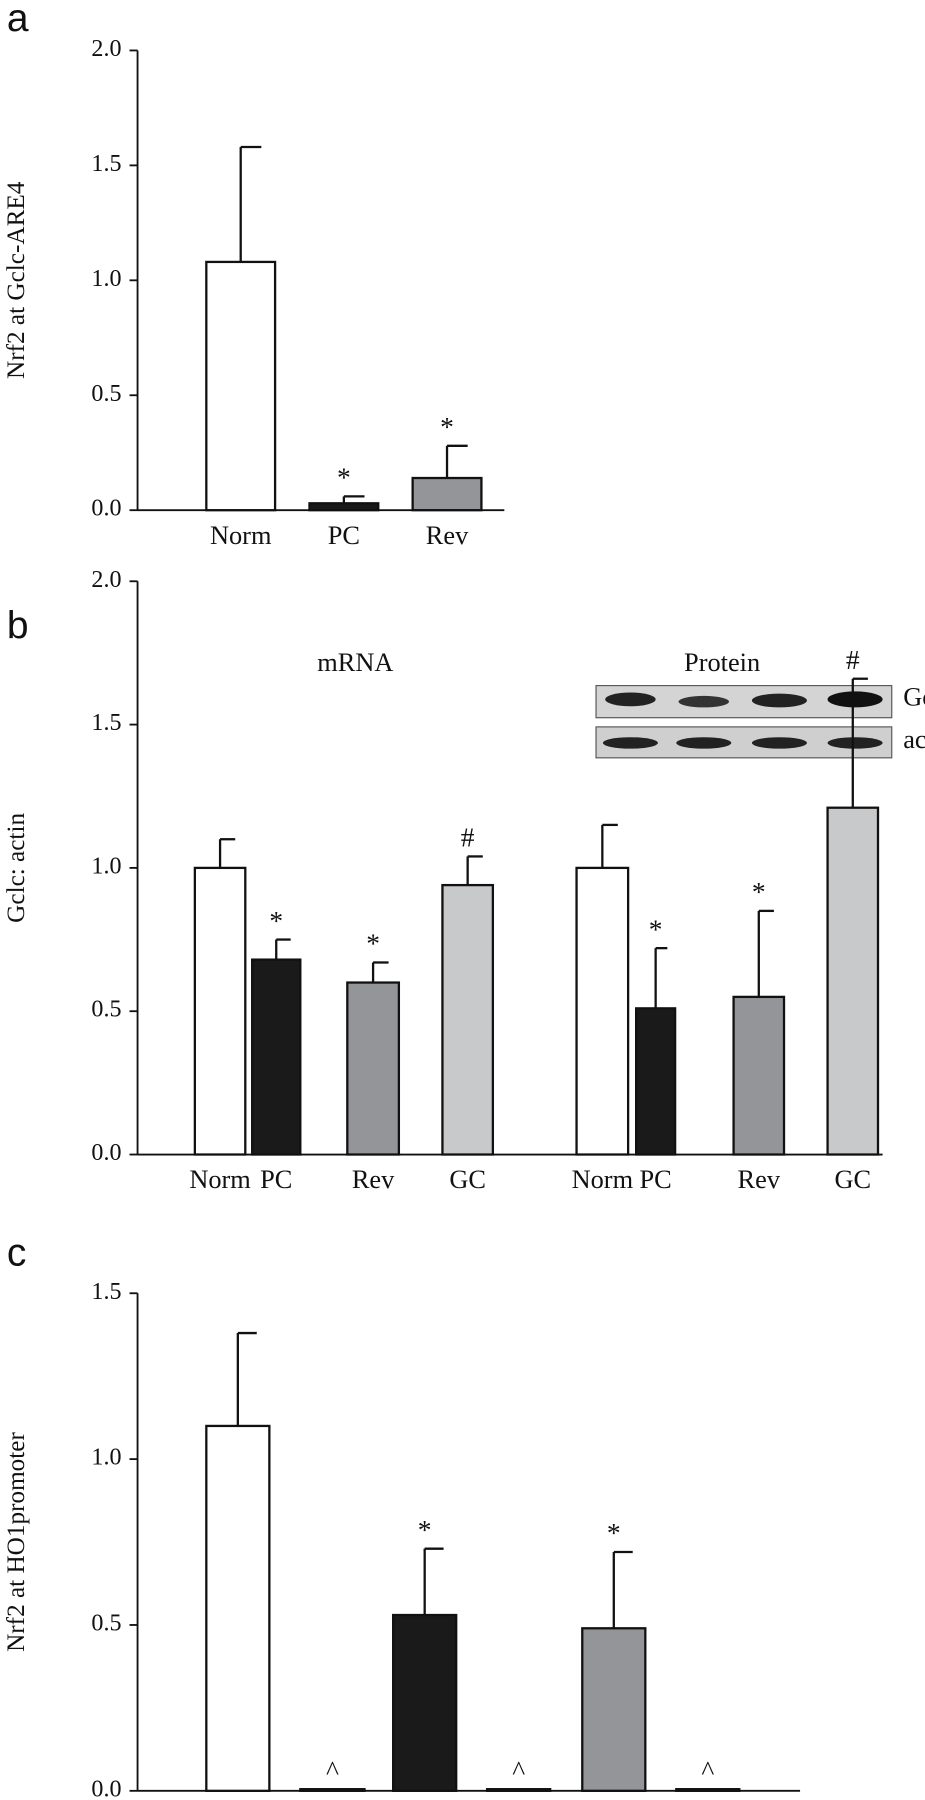  Describe the element at coordinates (914, 739) in the screenshot. I see `blot-label: actin` at that location.